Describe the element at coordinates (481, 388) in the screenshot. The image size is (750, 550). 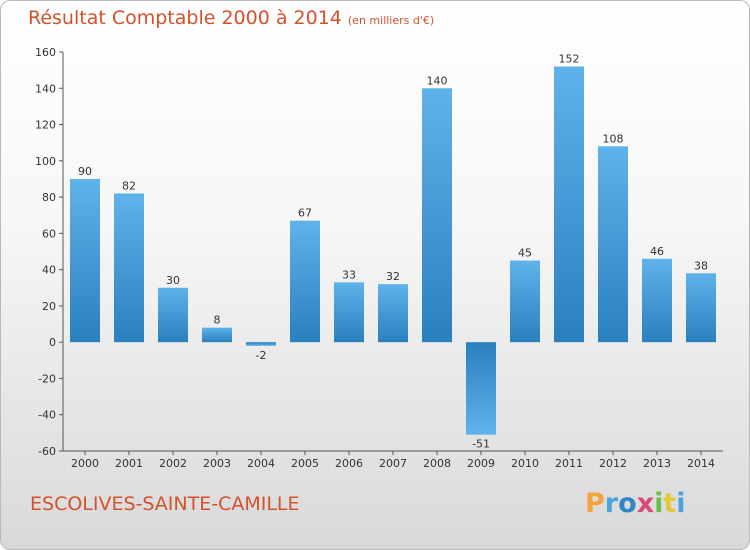
I see `bar-2009` at that location.